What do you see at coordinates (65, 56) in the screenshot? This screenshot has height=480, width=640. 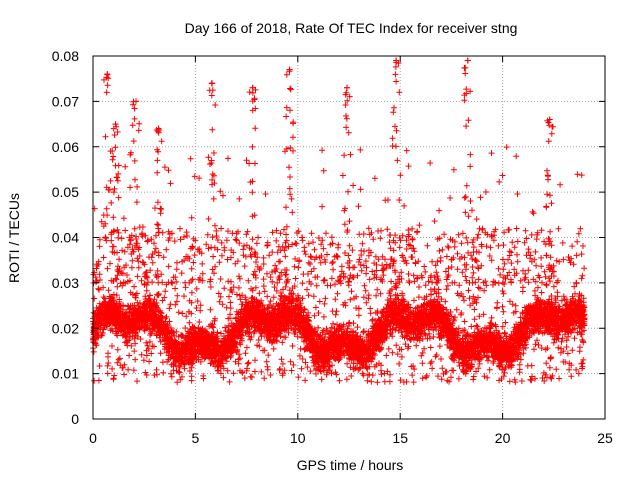 I see `y-tick-label: 0.08` at bounding box center [65, 56].